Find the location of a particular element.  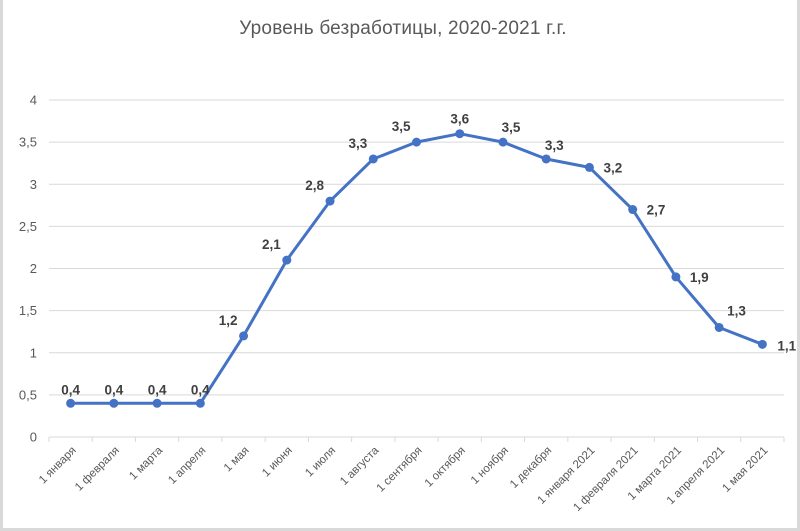

data-label: 3,6 is located at coordinates (459, 119).